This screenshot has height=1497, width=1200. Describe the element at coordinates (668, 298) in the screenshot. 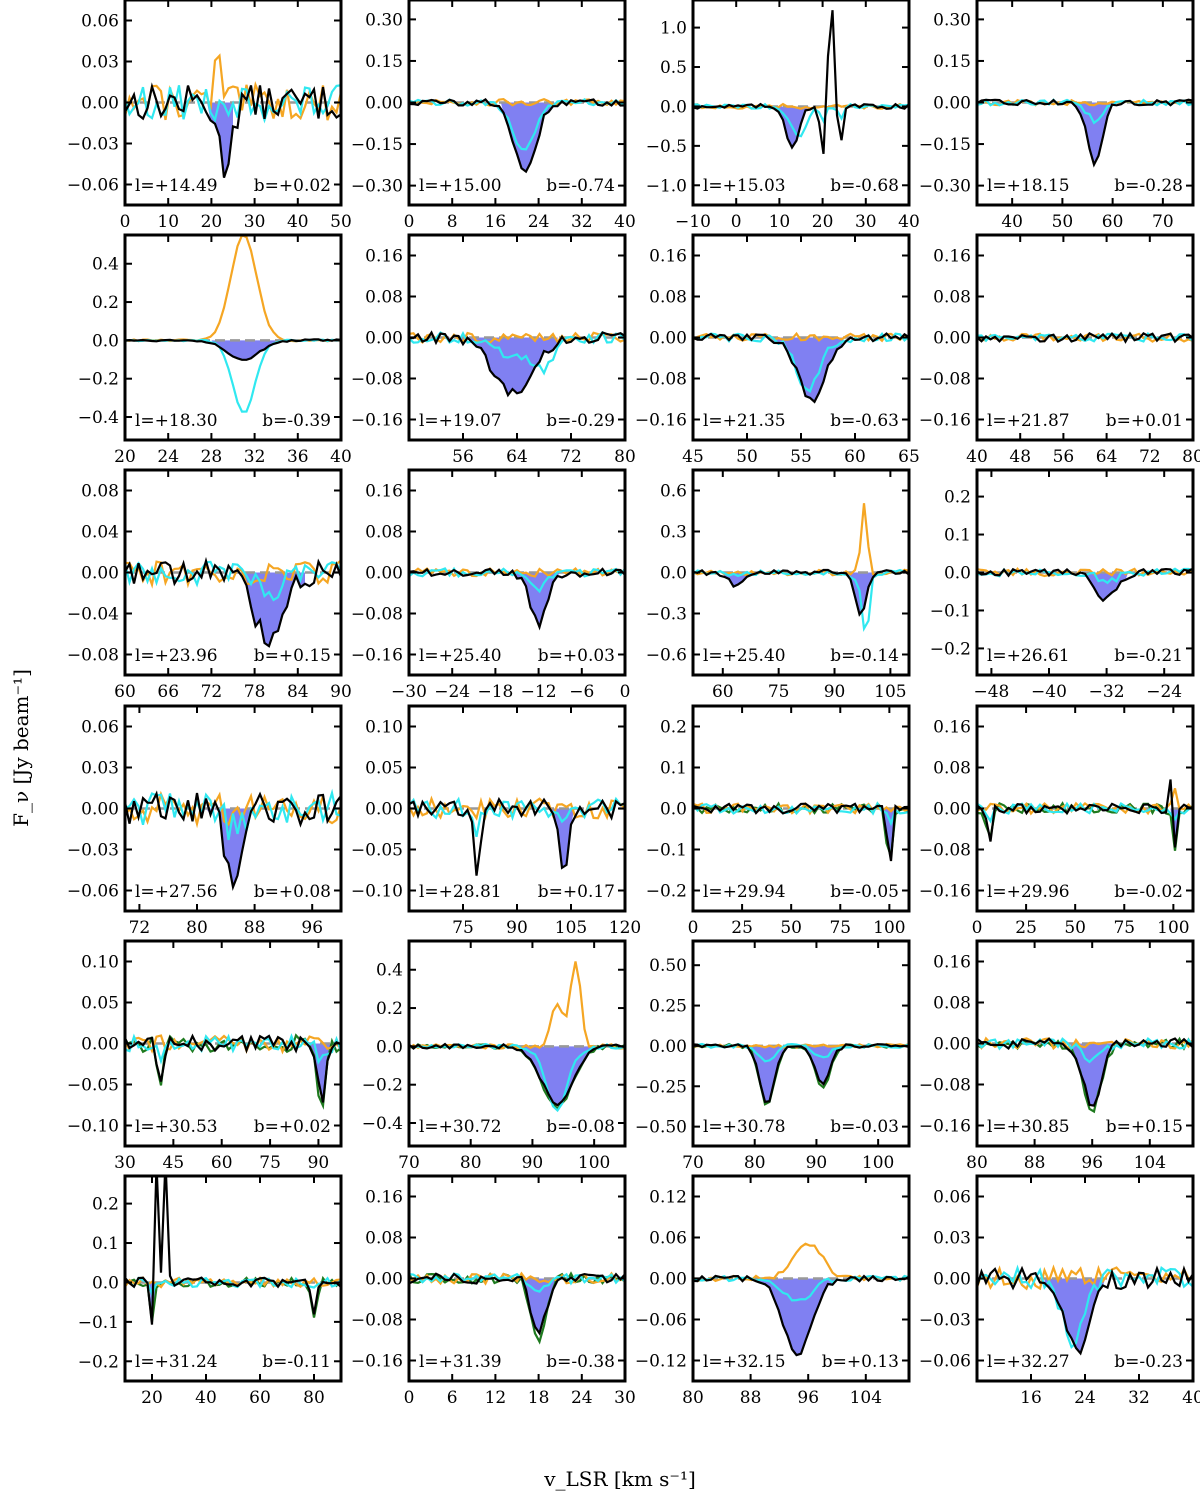

I see `y-tick-label: 0.08` at that location.